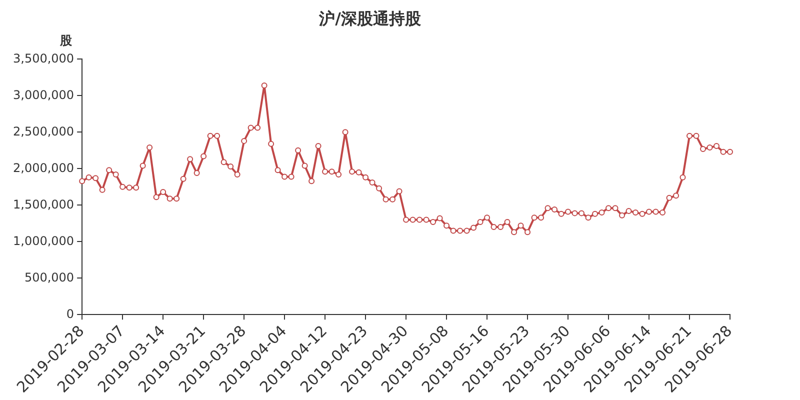  Describe the element at coordinates (49, 277) in the screenshot. I see `y-tick-label: 500,000` at that location.